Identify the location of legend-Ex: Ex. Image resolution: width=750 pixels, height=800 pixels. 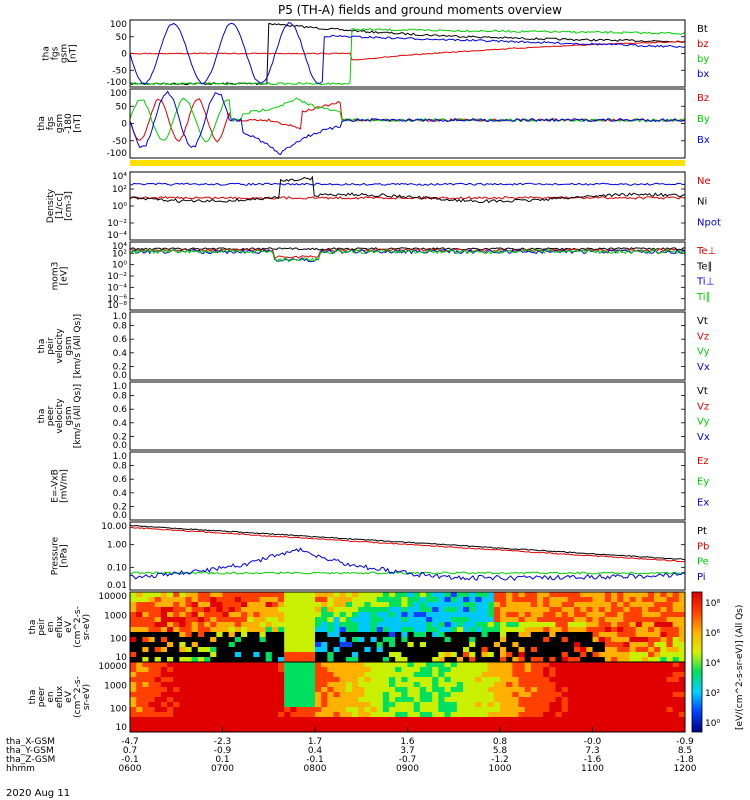
(703, 502).